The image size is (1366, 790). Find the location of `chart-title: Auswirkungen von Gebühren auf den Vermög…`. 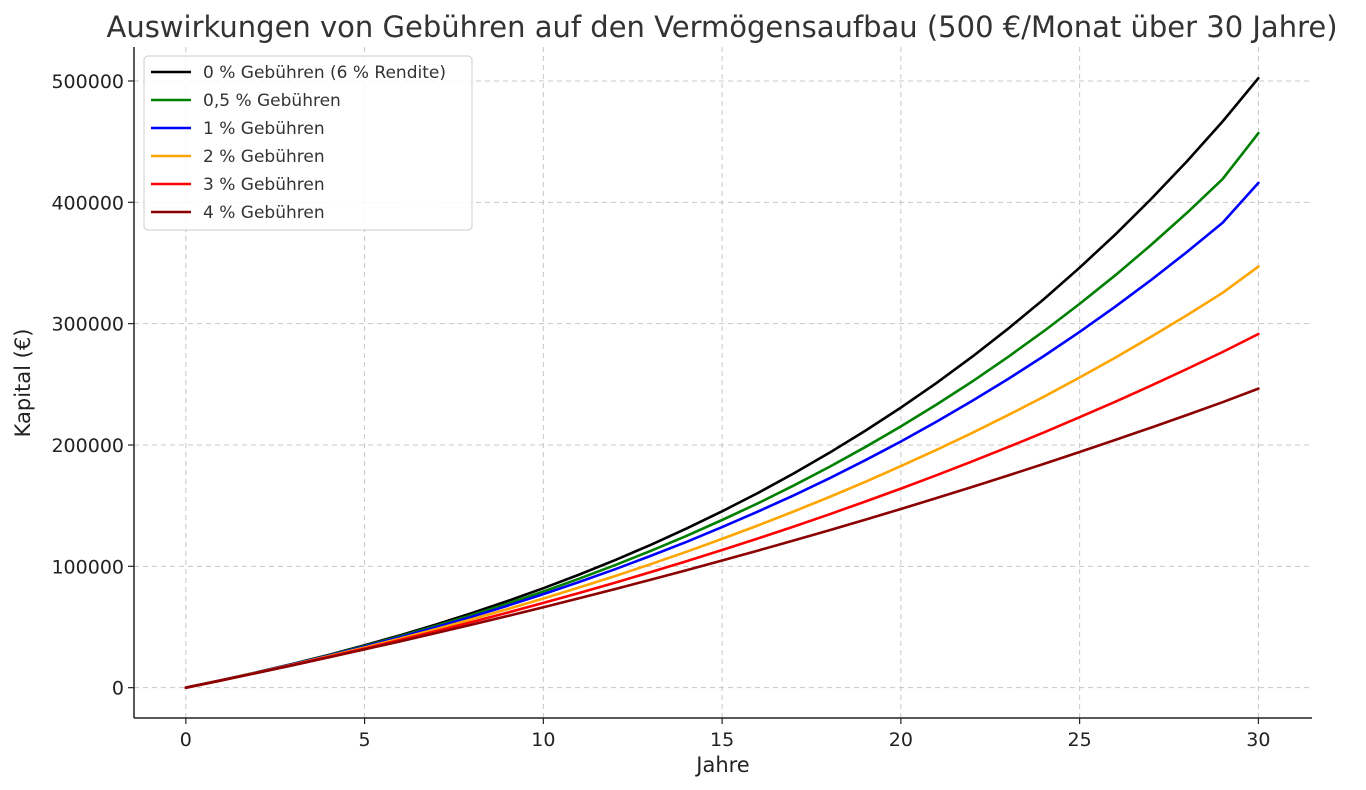

chart-title: Auswirkungen von Gebühren auf den Vermög… is located at coordinates (721, 27).